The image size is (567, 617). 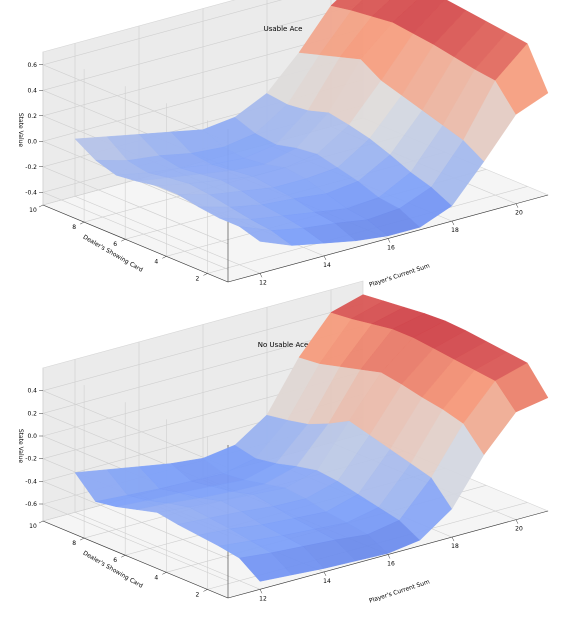 What do you see at coordinates (31, 504) in the screenshot?
I see `z-tick-label: -0.6` at bounding box center [31, 504].